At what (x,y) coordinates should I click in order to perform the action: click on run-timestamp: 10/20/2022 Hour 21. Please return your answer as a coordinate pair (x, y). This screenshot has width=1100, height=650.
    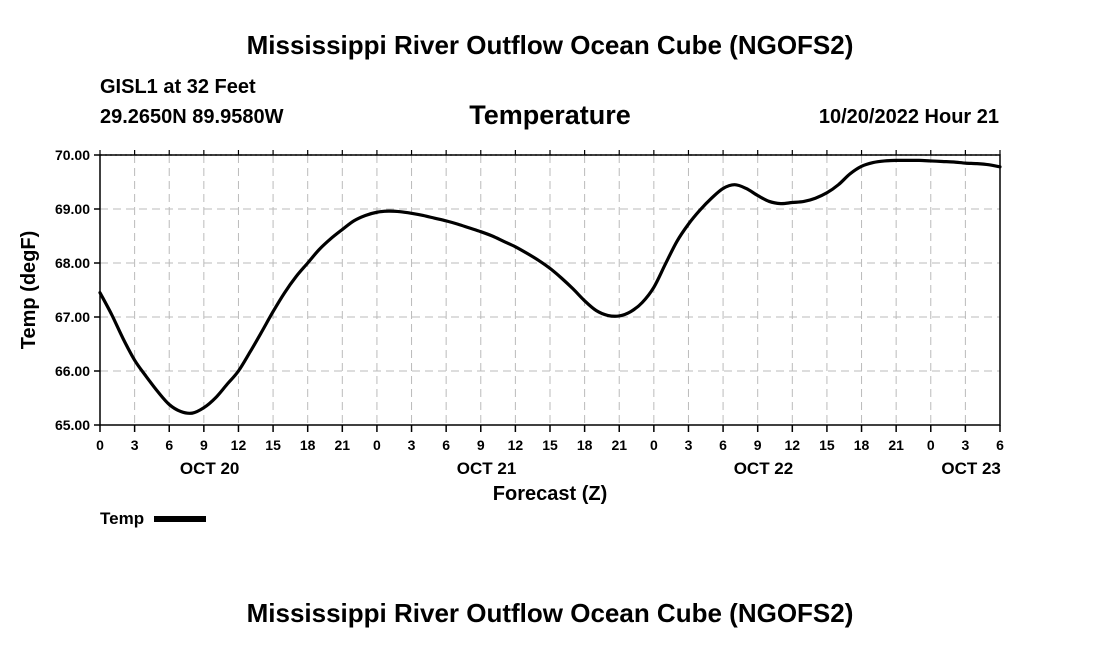
    Looking at the image, I should click on (908, 117).